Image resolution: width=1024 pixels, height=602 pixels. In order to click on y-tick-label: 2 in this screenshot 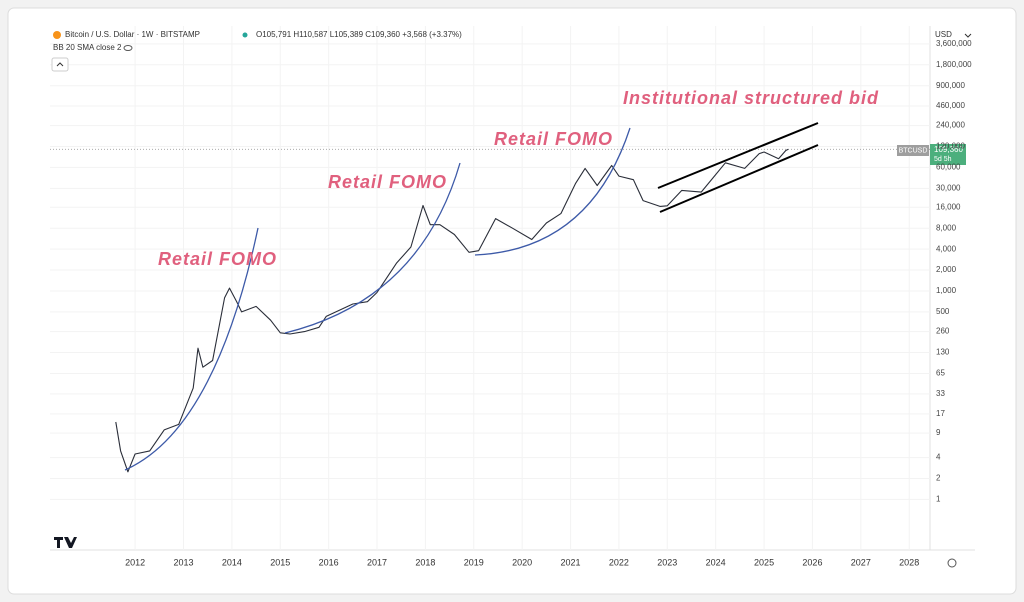, I will do `click(938, 478)`.